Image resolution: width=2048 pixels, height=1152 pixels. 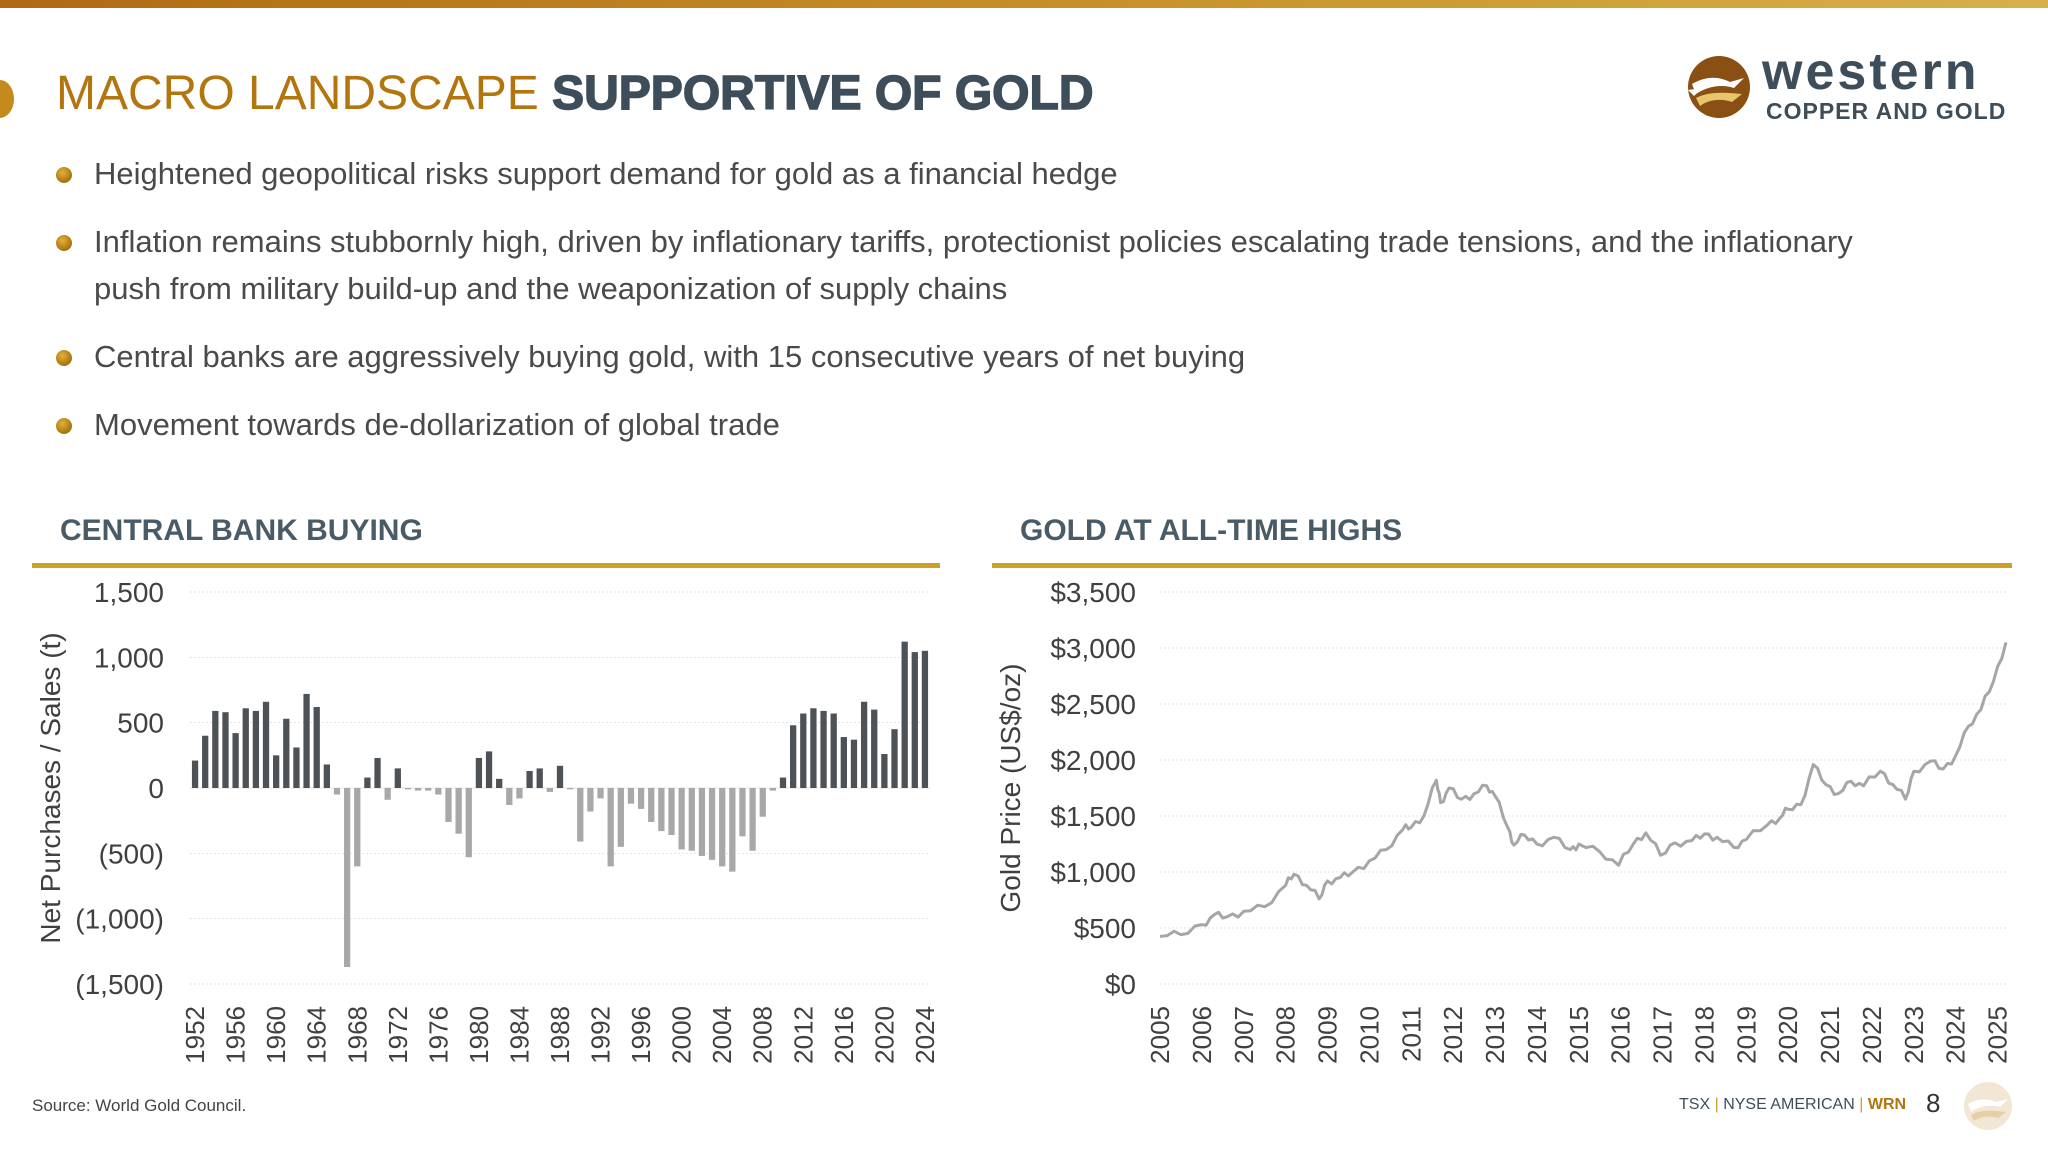 I want to click on bar-1999, so click(x=671, y=812).